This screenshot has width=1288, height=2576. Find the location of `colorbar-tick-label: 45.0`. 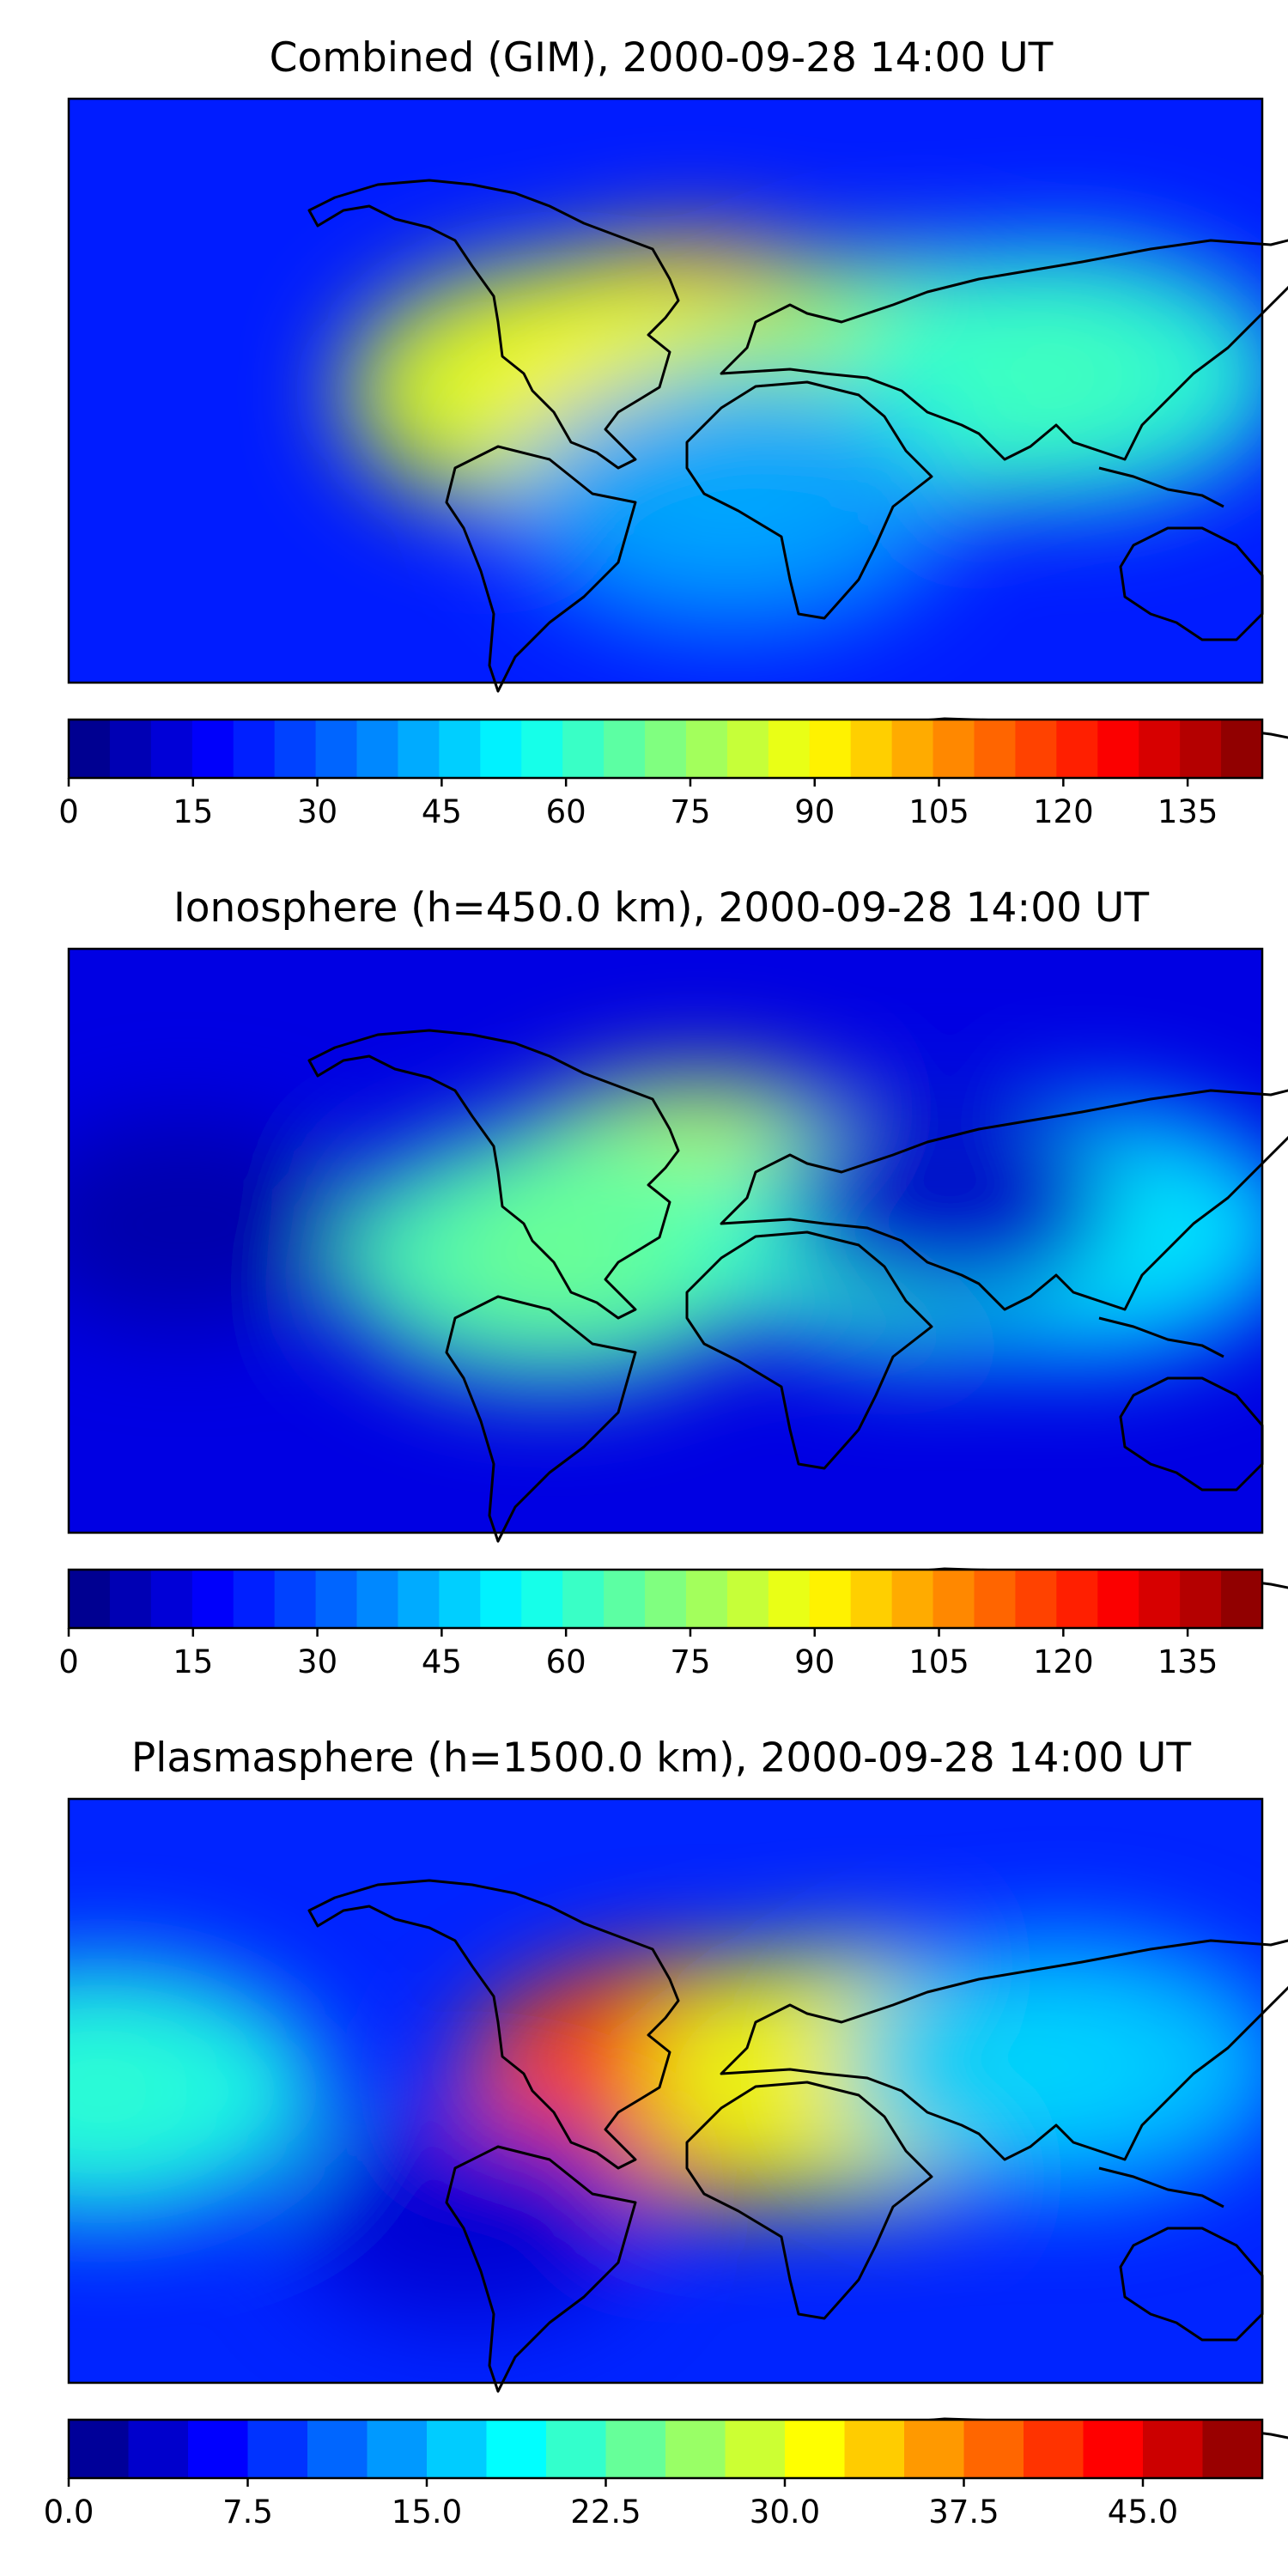

colorbar-tick-label: 45.0 is located at coordinates (1143, 2512).